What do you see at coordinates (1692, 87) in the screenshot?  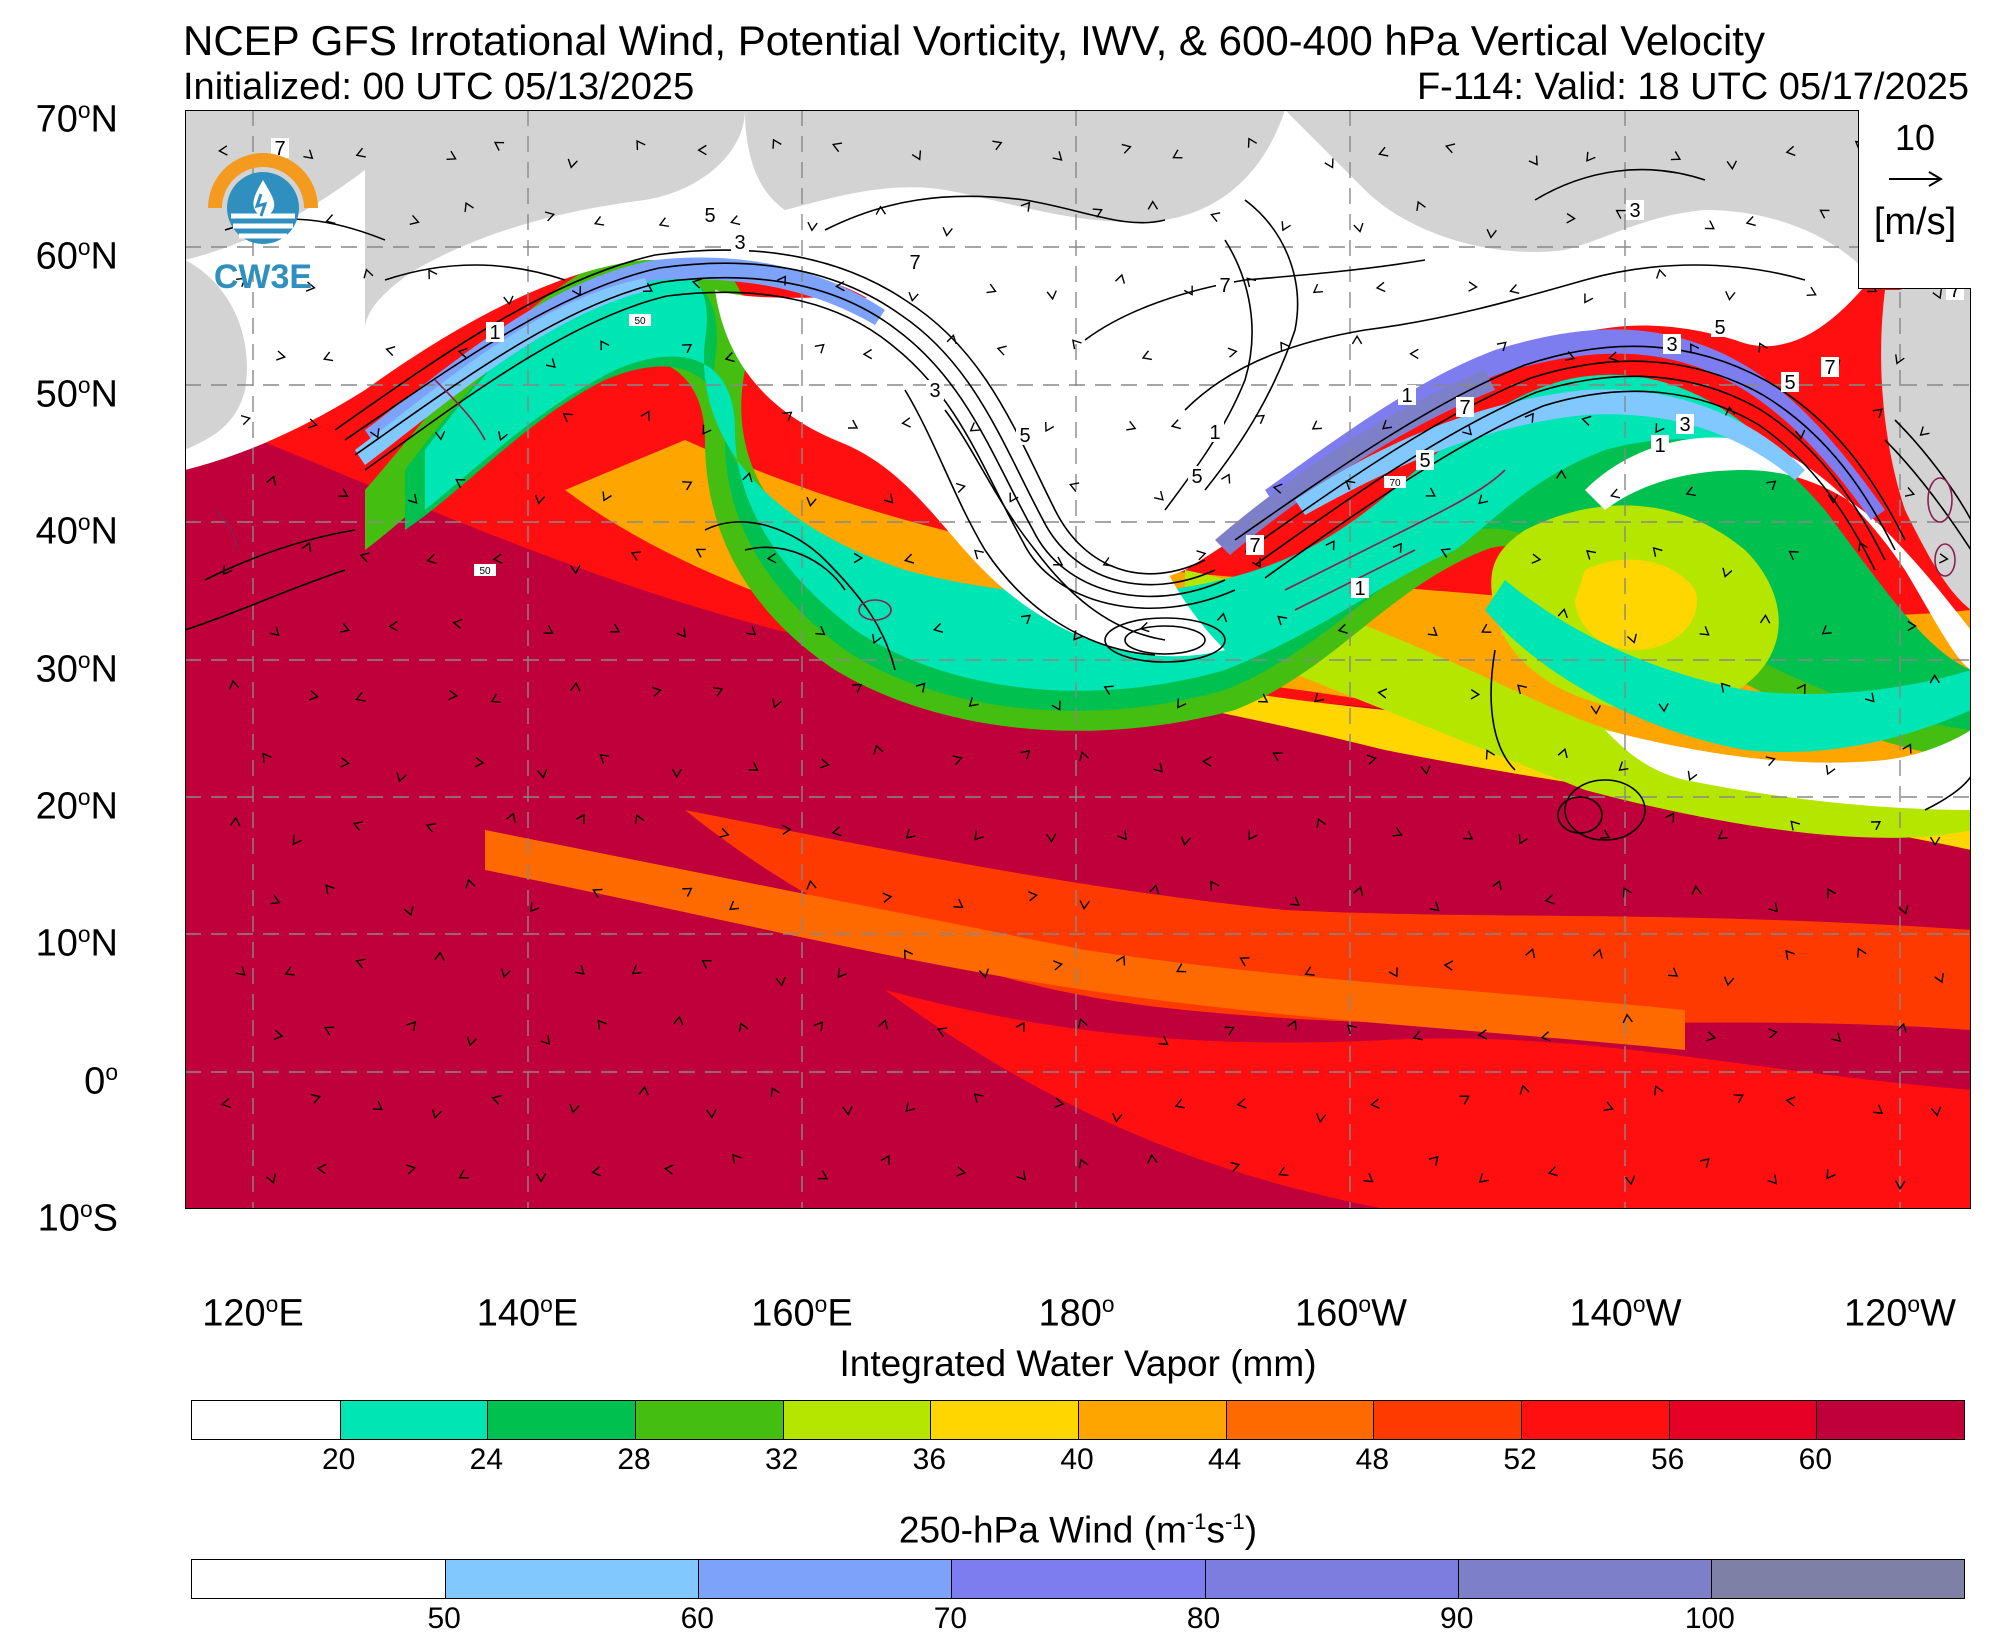 I see `valid-time: F-114: Valid: 18 UTC 05/17/2025` at bounding box center [1692, 87].